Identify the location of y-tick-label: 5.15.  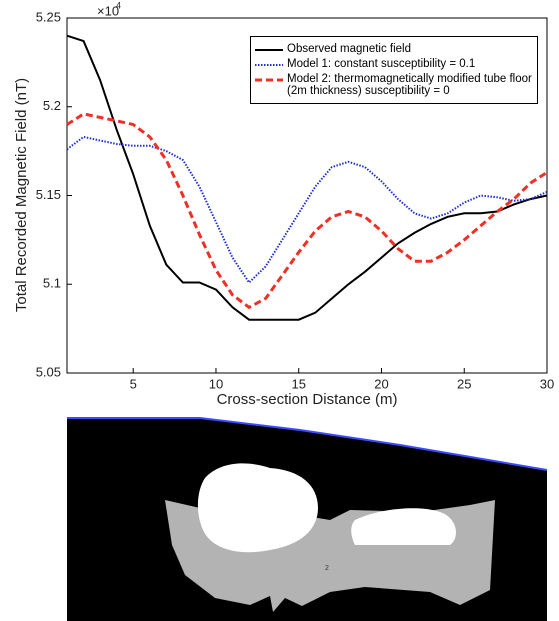
(48, 194).